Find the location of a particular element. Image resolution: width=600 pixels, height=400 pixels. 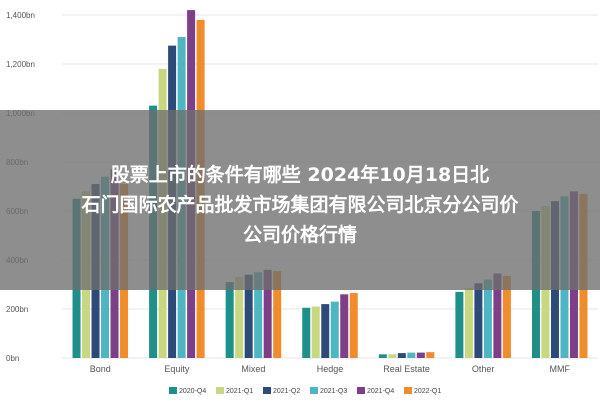

legend-label: 2021-Q3 is located at coordinates (333, 391).